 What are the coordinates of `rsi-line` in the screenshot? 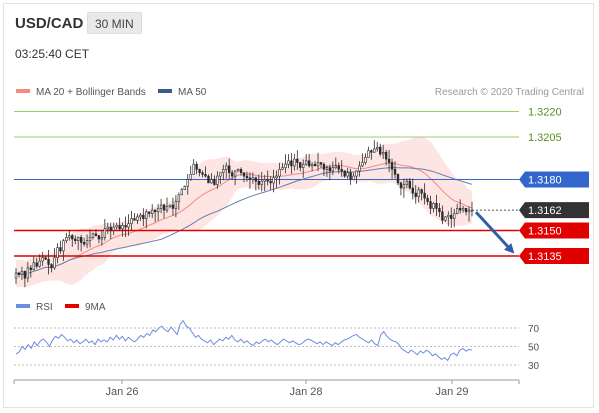 It's located at (244, 340).